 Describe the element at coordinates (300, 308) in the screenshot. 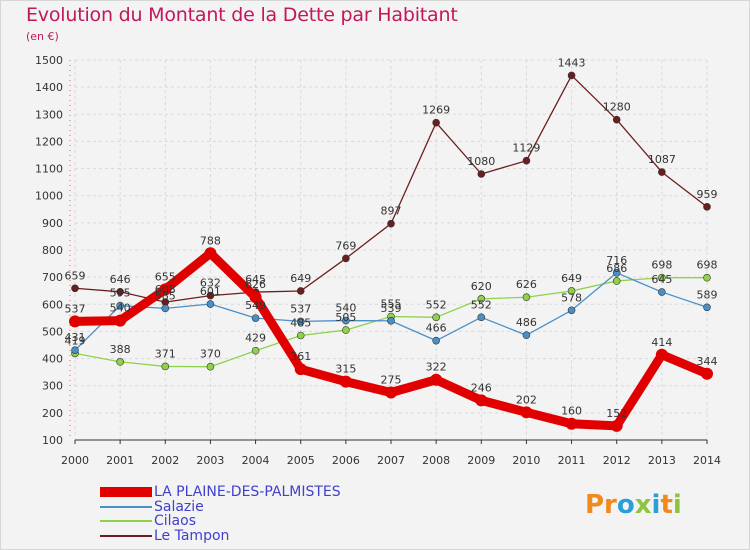

I see `data-label: 537` at that location.